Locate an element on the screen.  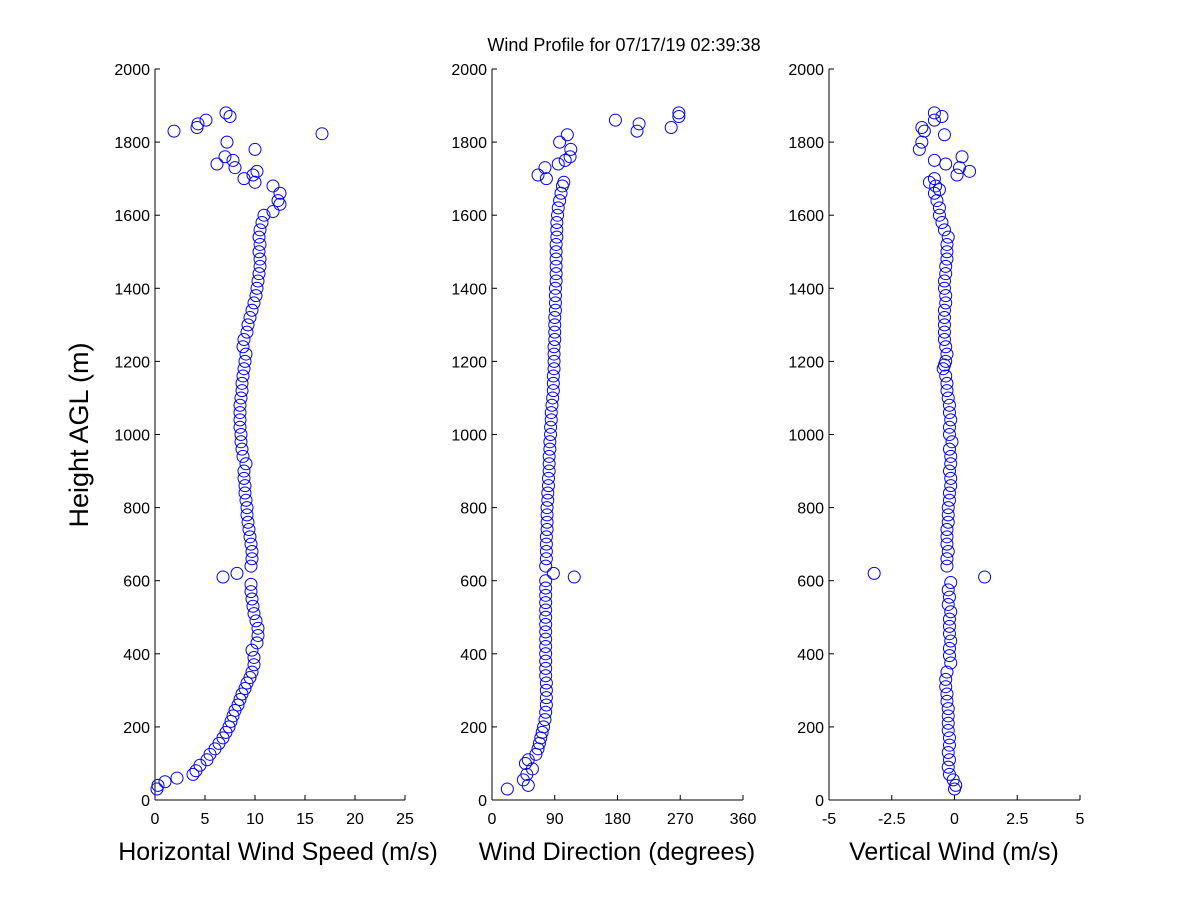
y-tick-label: 1200 is located at coordinates (132, 362).